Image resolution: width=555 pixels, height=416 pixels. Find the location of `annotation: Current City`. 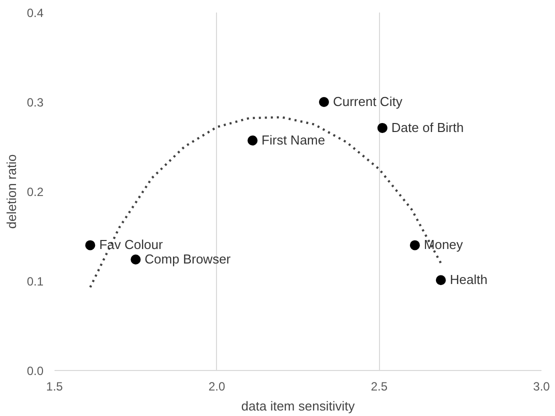

annotation: Current City is located at coordinates (367, 101).